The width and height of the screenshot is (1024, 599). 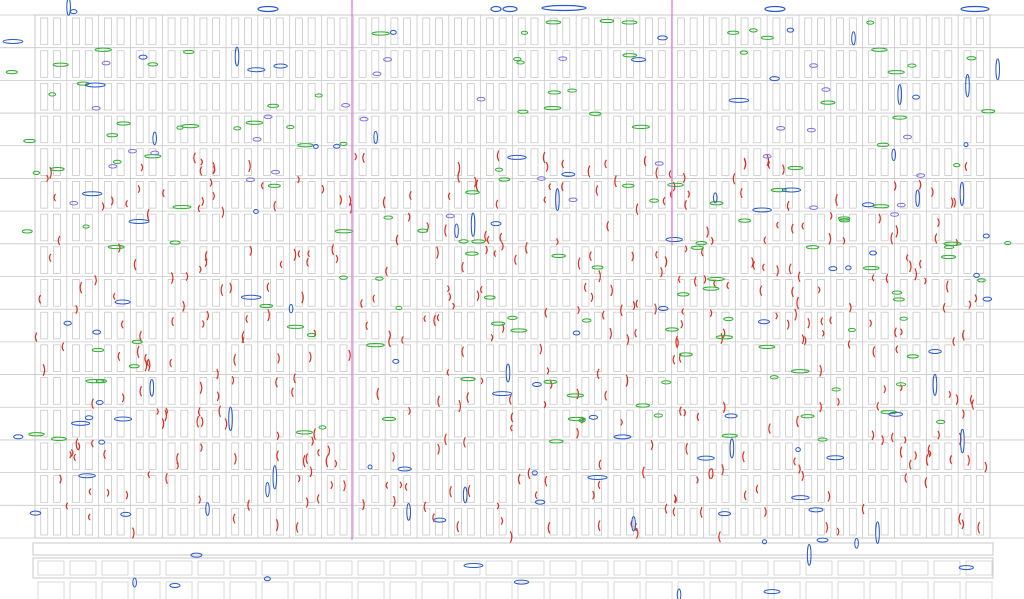 What do you see at coordinates (257, 139) in the screenshot?
I see `vent-mark` at bounding box center [257, 139].